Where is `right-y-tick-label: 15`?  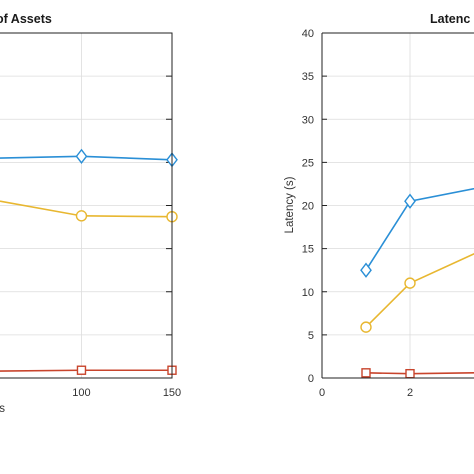
right-y-tick-label: 15 is located at coordinates (308, 250).